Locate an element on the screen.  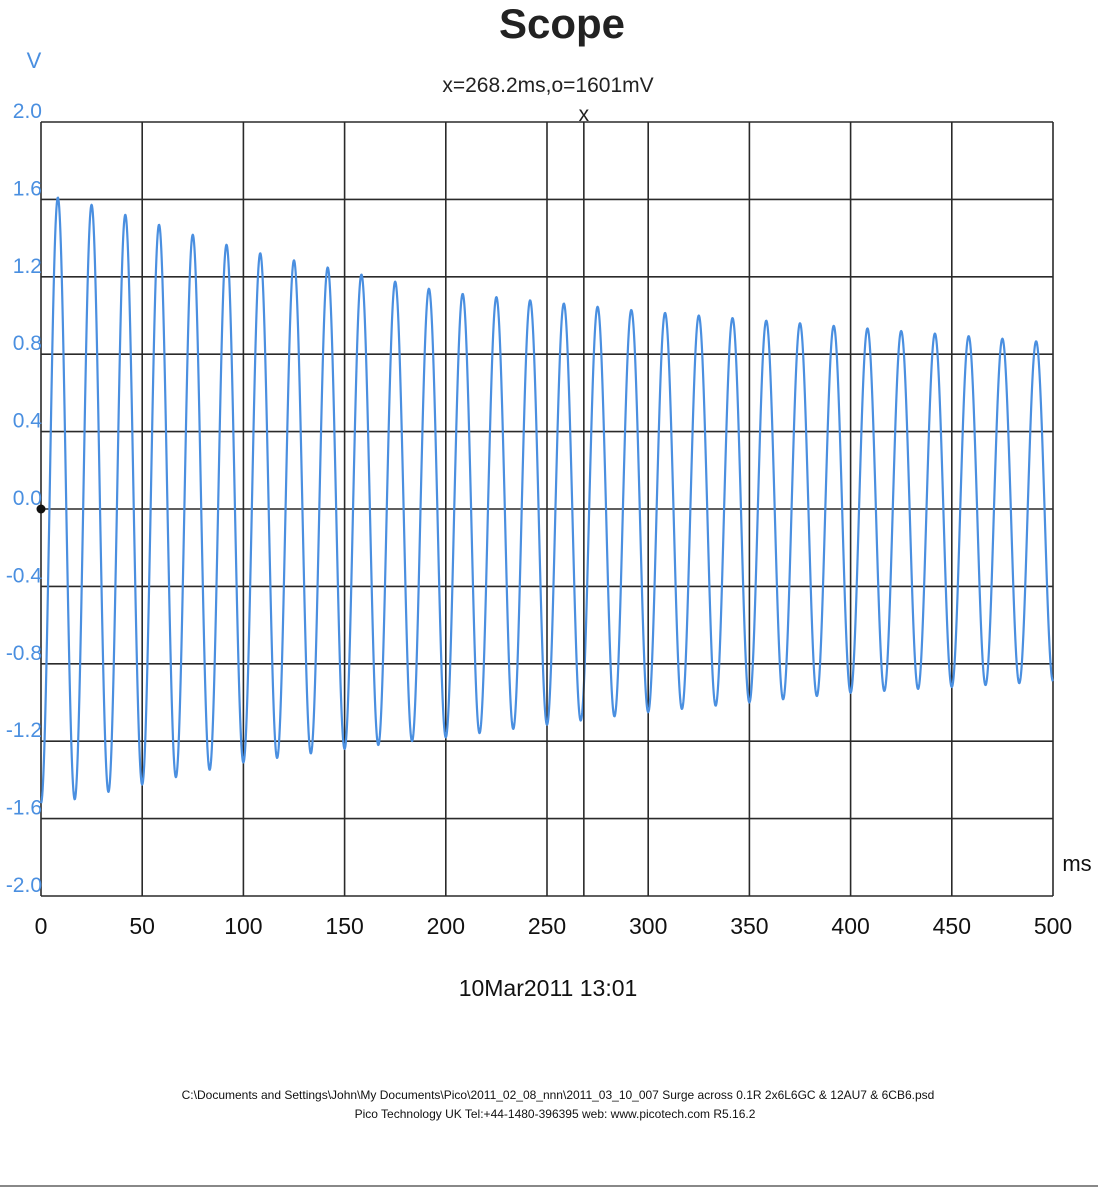
y-tick-label: -1.2 is located at coordinates (24, 730).